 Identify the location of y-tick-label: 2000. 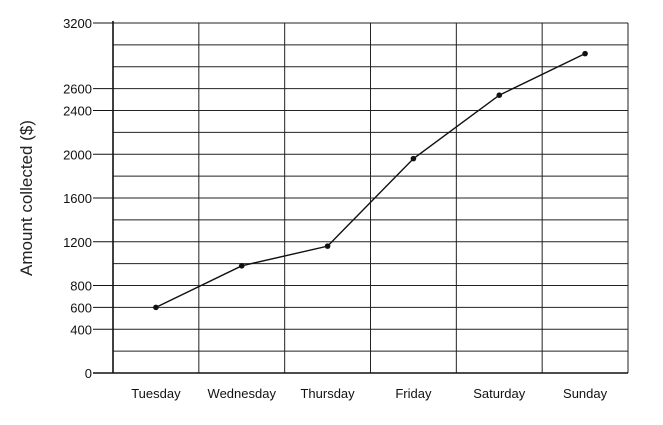
(77, 154).